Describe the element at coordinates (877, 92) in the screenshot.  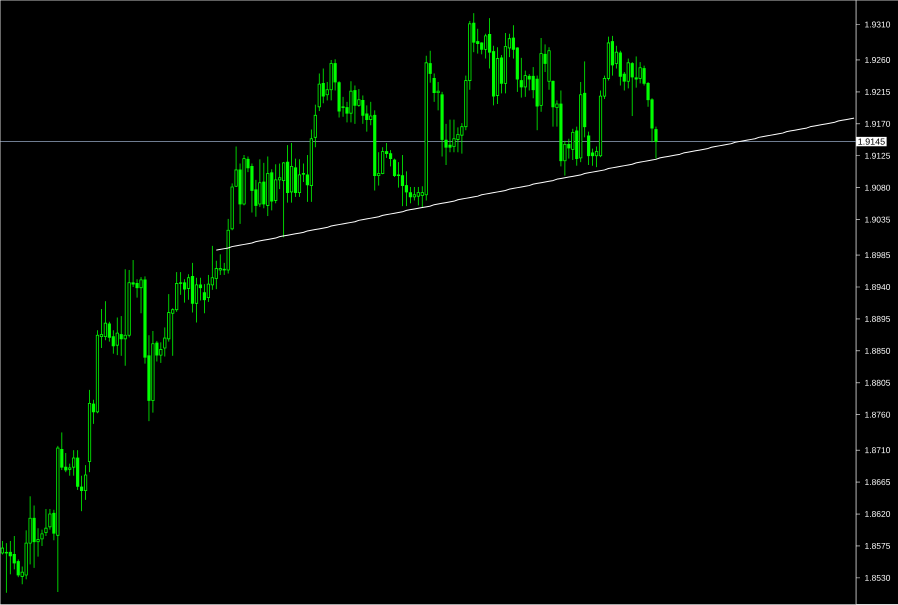
I see `y-tick-label: 1.9215` at that location.